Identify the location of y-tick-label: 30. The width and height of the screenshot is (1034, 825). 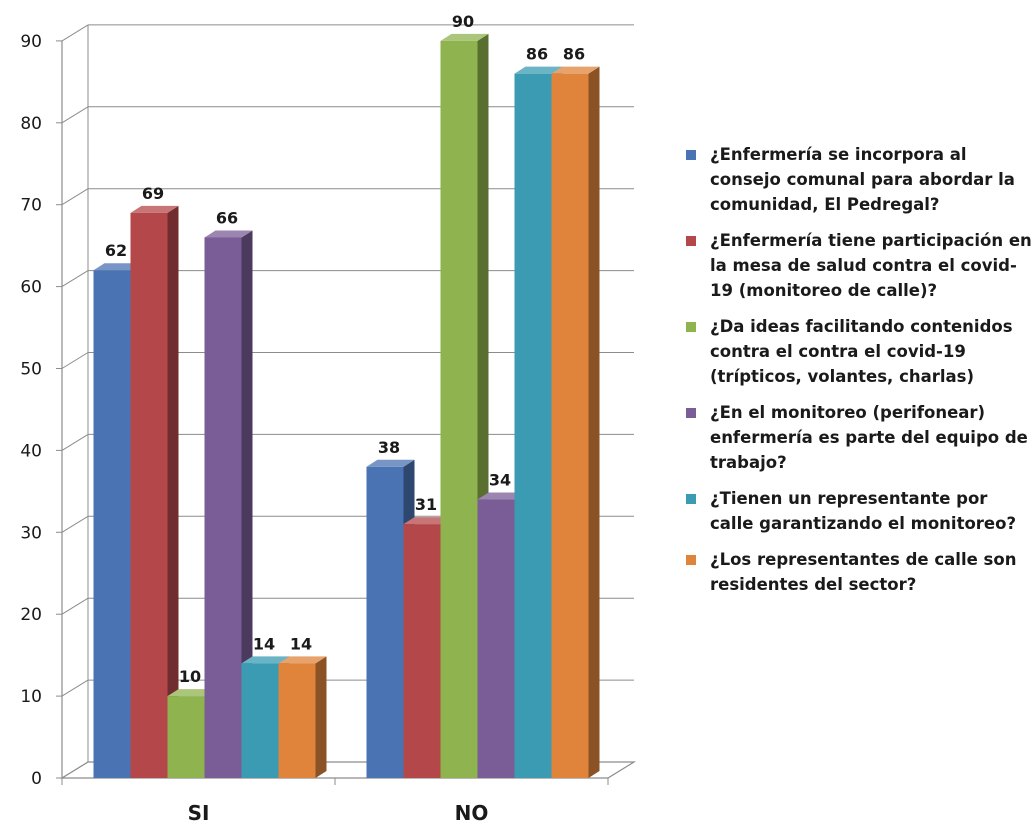
(31, 533).